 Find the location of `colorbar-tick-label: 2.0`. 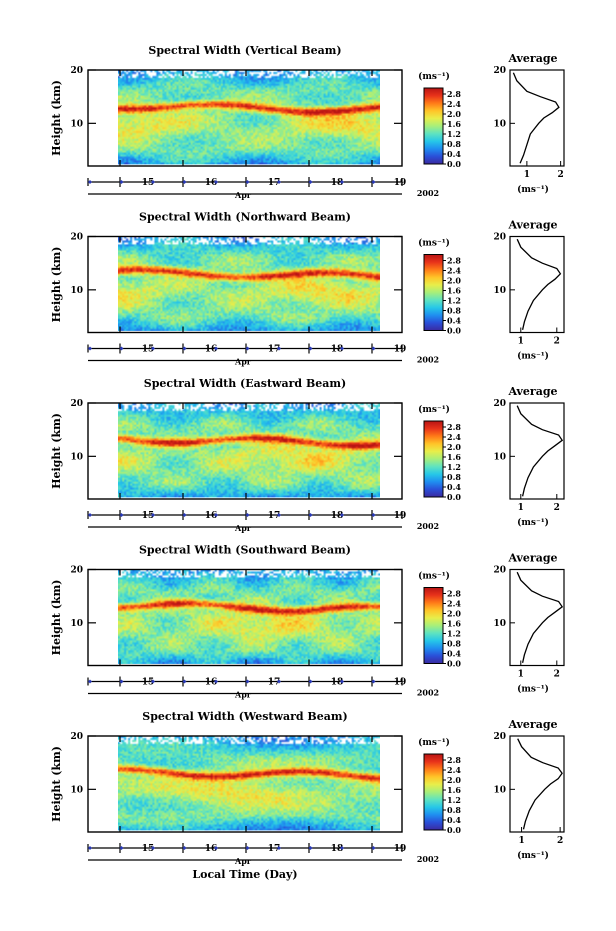

colorbar-tick-label: 2.0 is located at coordinates (454, 614).